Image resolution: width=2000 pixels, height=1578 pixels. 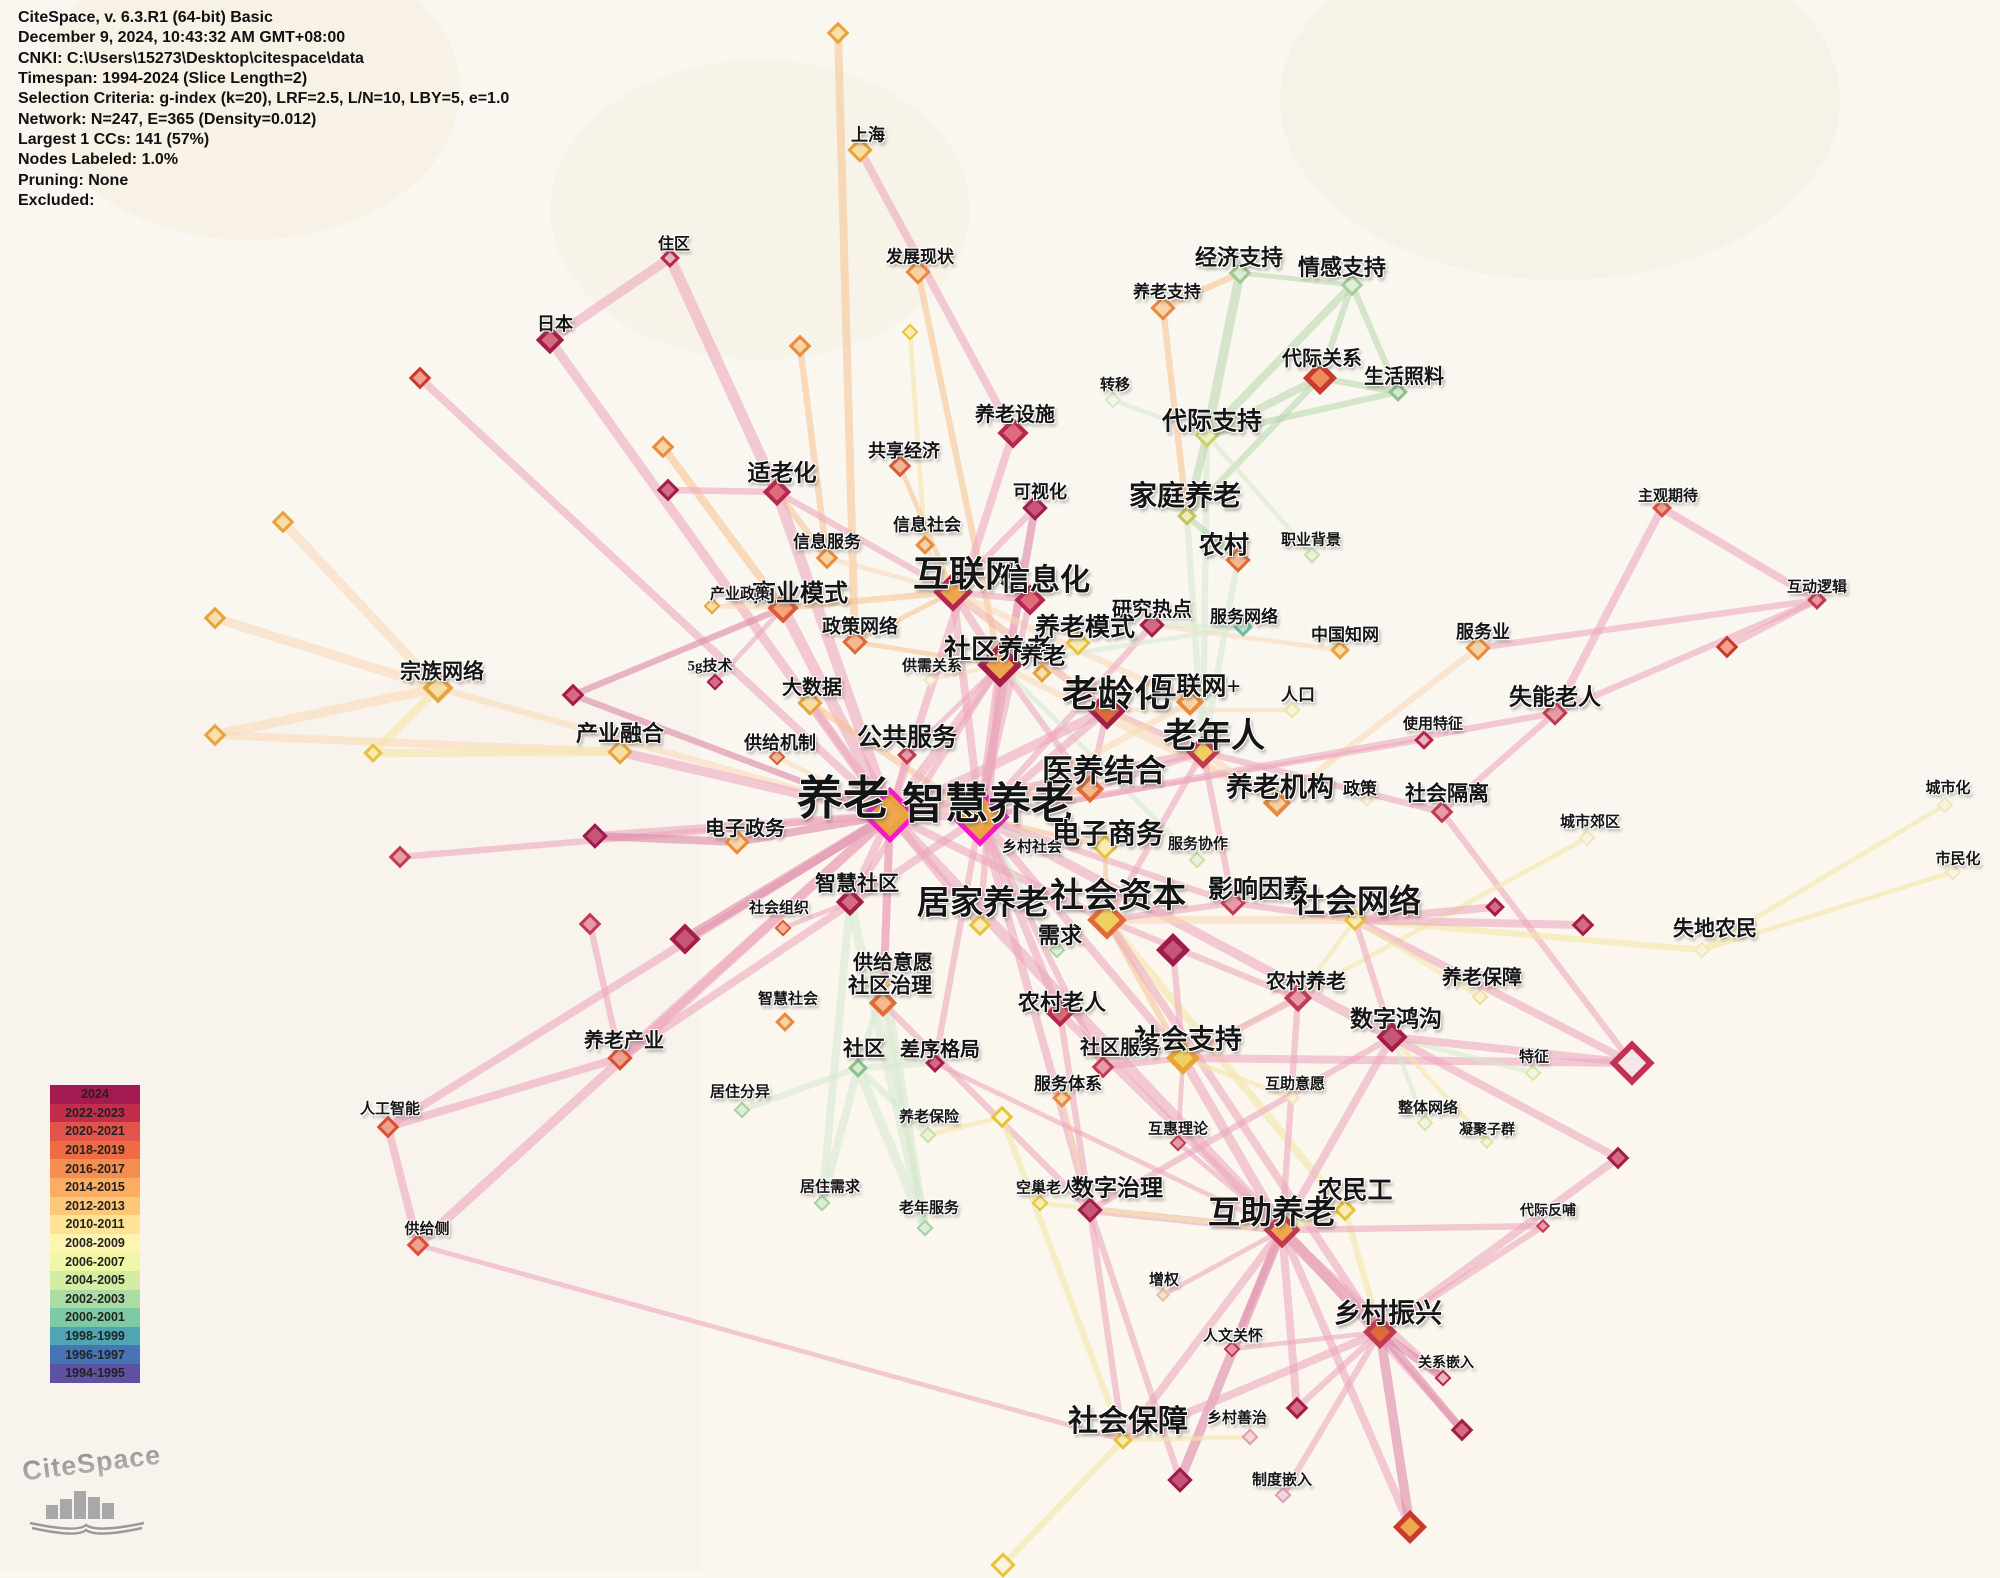 What do you see at coordinates (1258, 890) in the screenshot?
I see `node-label-影响因素: 影响因素` at bounding box center [1258, 890].